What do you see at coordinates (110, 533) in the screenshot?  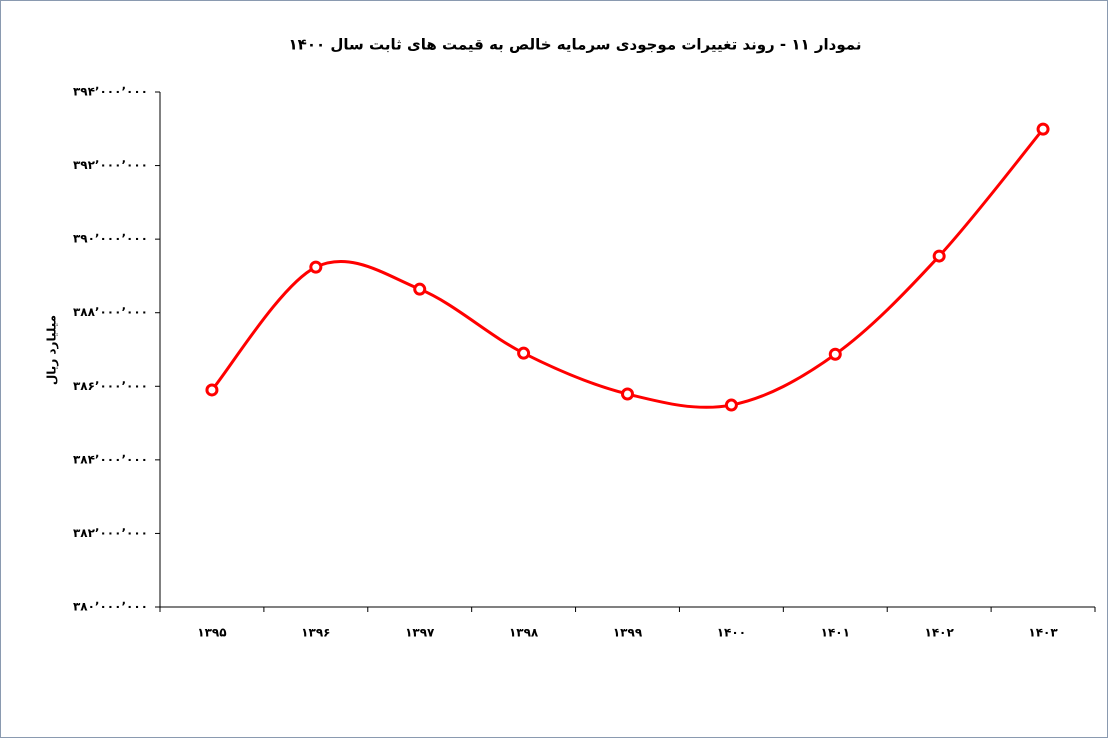 I see `y-tick-label: ۳۸۲٬۰۰۰٬۰۰۰` at bounding box center [110, 533].